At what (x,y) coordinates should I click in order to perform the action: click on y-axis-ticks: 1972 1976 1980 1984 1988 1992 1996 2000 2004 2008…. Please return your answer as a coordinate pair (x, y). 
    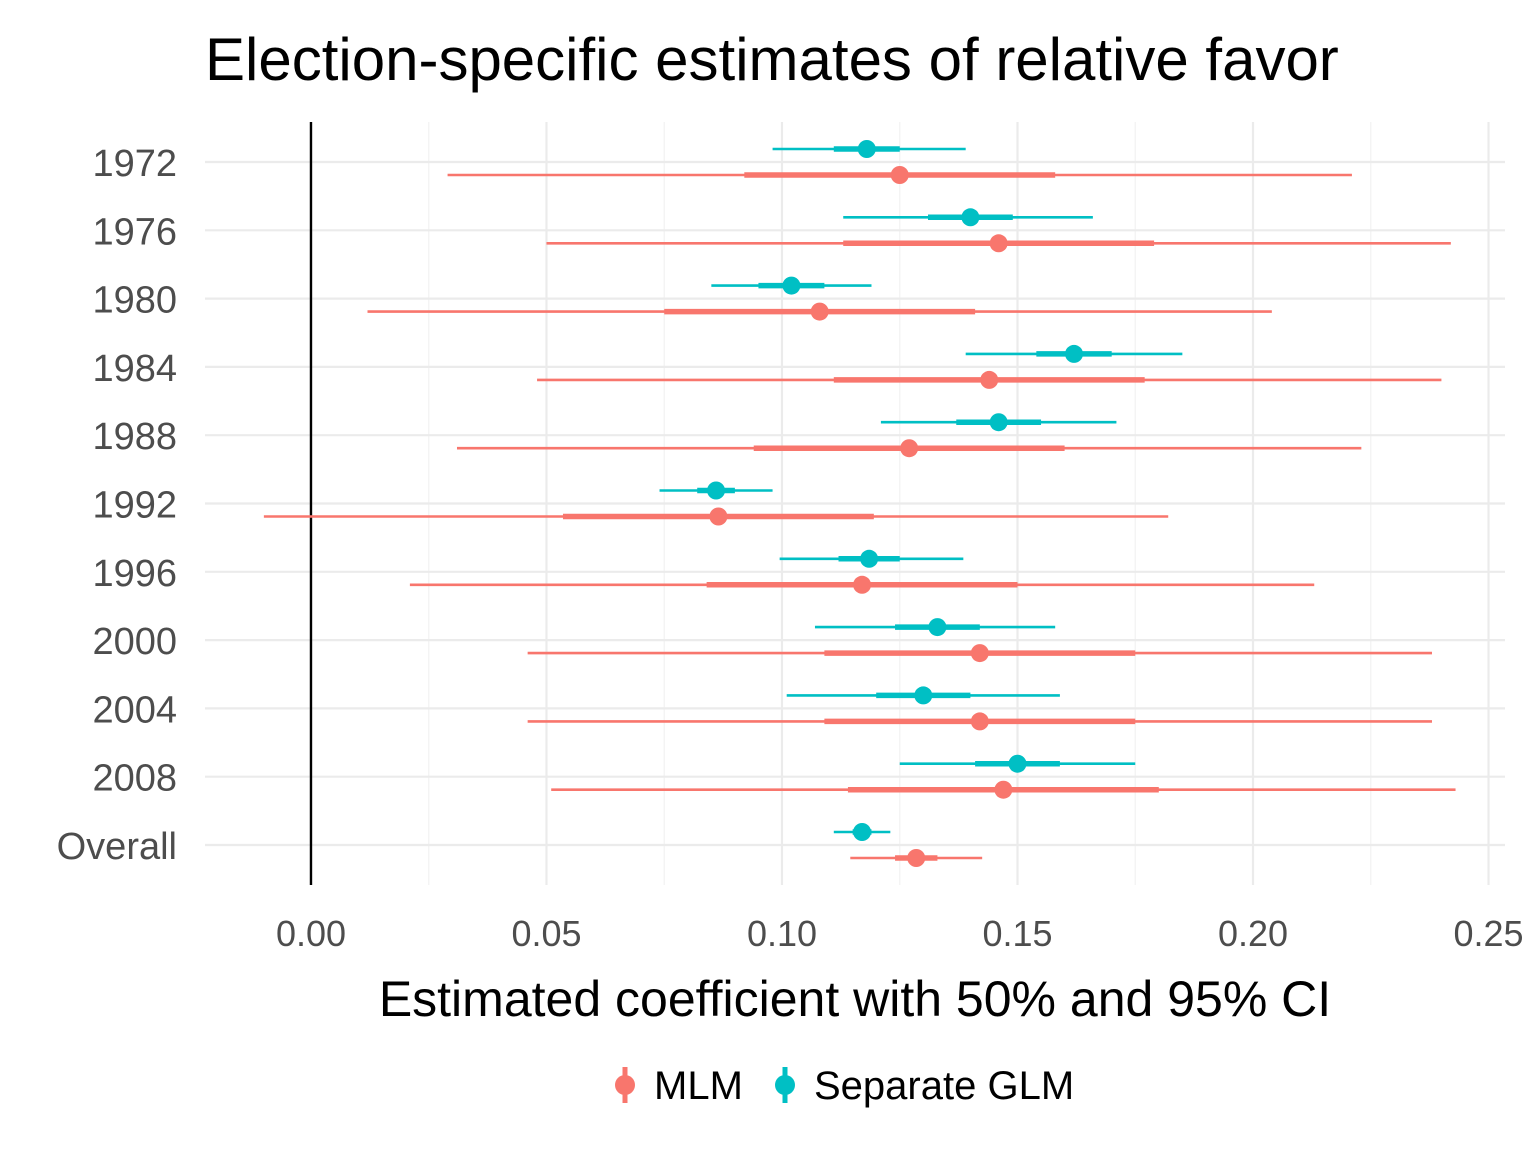
    Looking at the image, I should click on (117, 505).